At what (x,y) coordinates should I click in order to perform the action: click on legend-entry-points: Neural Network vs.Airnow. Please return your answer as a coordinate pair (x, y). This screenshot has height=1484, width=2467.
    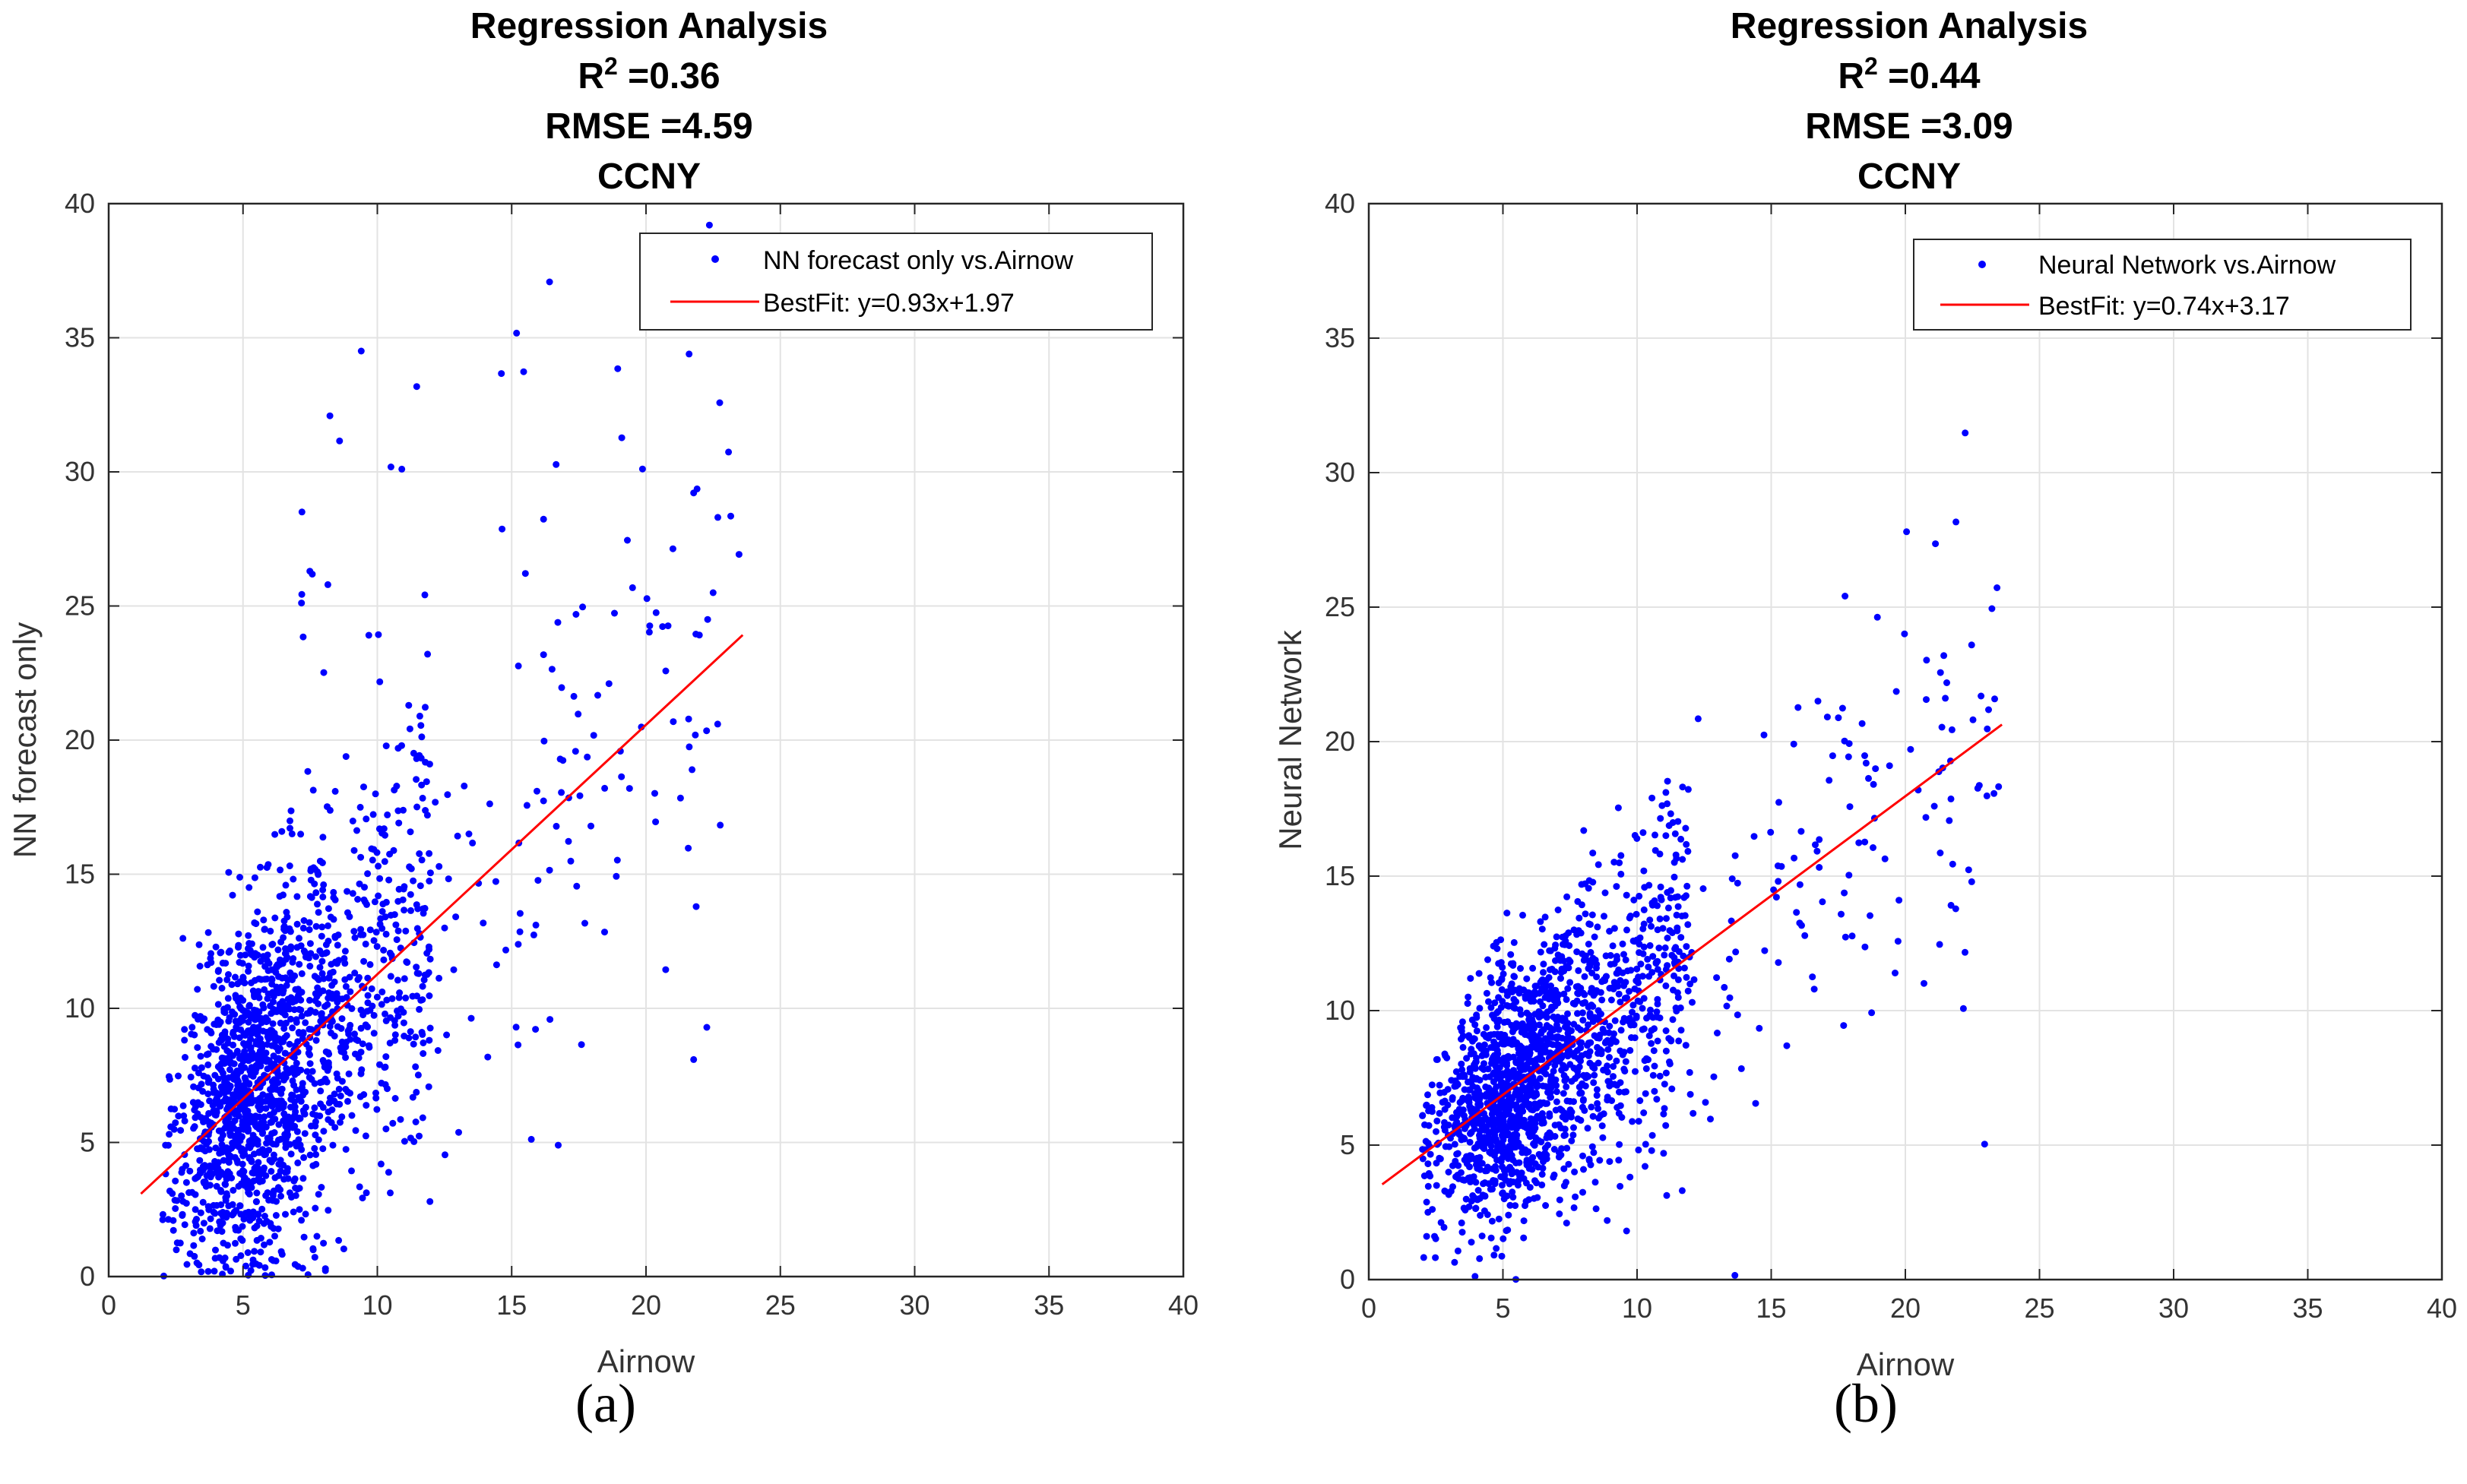
    Looking at the image, I should click on (2187, 265).